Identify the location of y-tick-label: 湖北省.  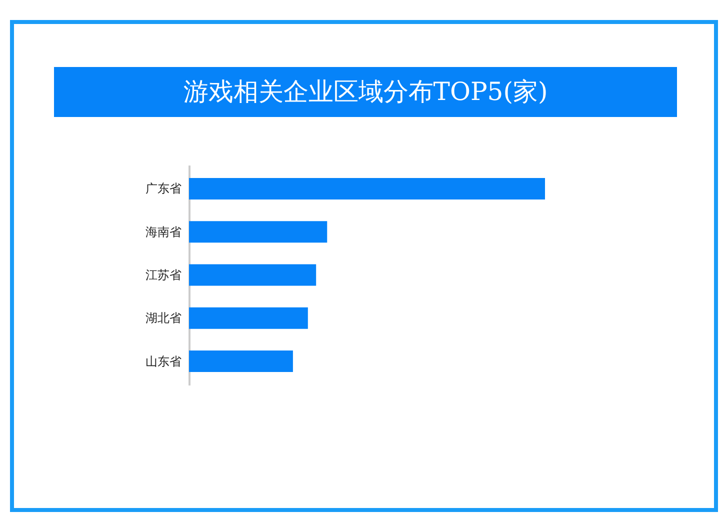
(164, 318).